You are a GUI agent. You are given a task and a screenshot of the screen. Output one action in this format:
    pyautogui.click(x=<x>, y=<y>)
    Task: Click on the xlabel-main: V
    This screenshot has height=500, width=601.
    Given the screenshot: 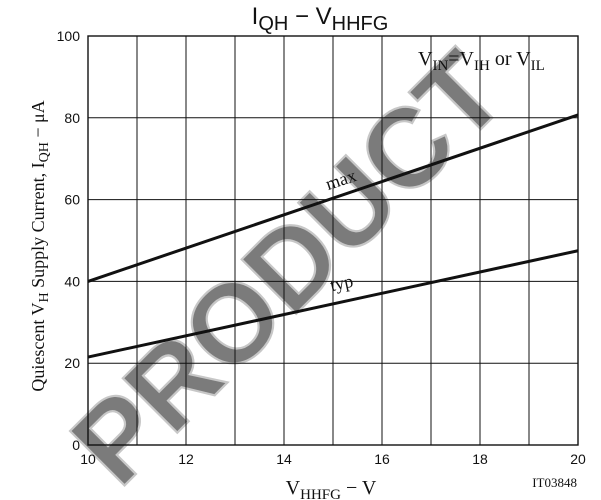 What is the action you would take?
    pyautogui.click(x=293, y=488)
    